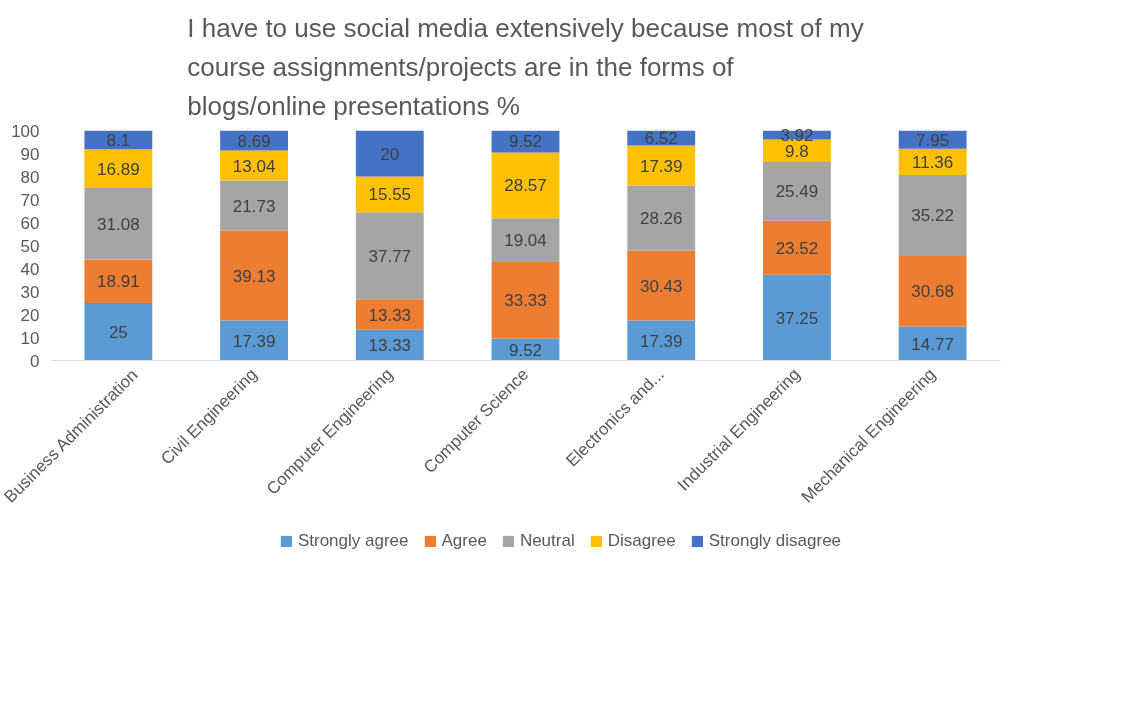 This screenshot has width=1141, height=703. What do you see at coordinates (30, 292) in the screenshot?
I see `y-tick-label: 30` at bounding box center [30, 292].